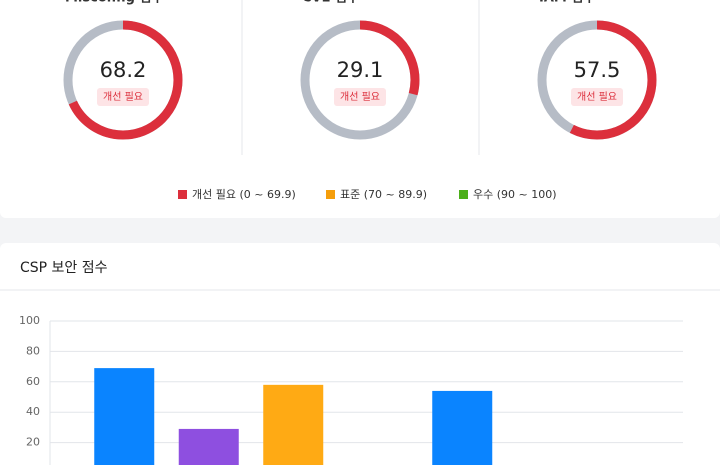 This screenshot has width=720, height=465. I want to click on y-tick-label: 60, so click(33, 381).